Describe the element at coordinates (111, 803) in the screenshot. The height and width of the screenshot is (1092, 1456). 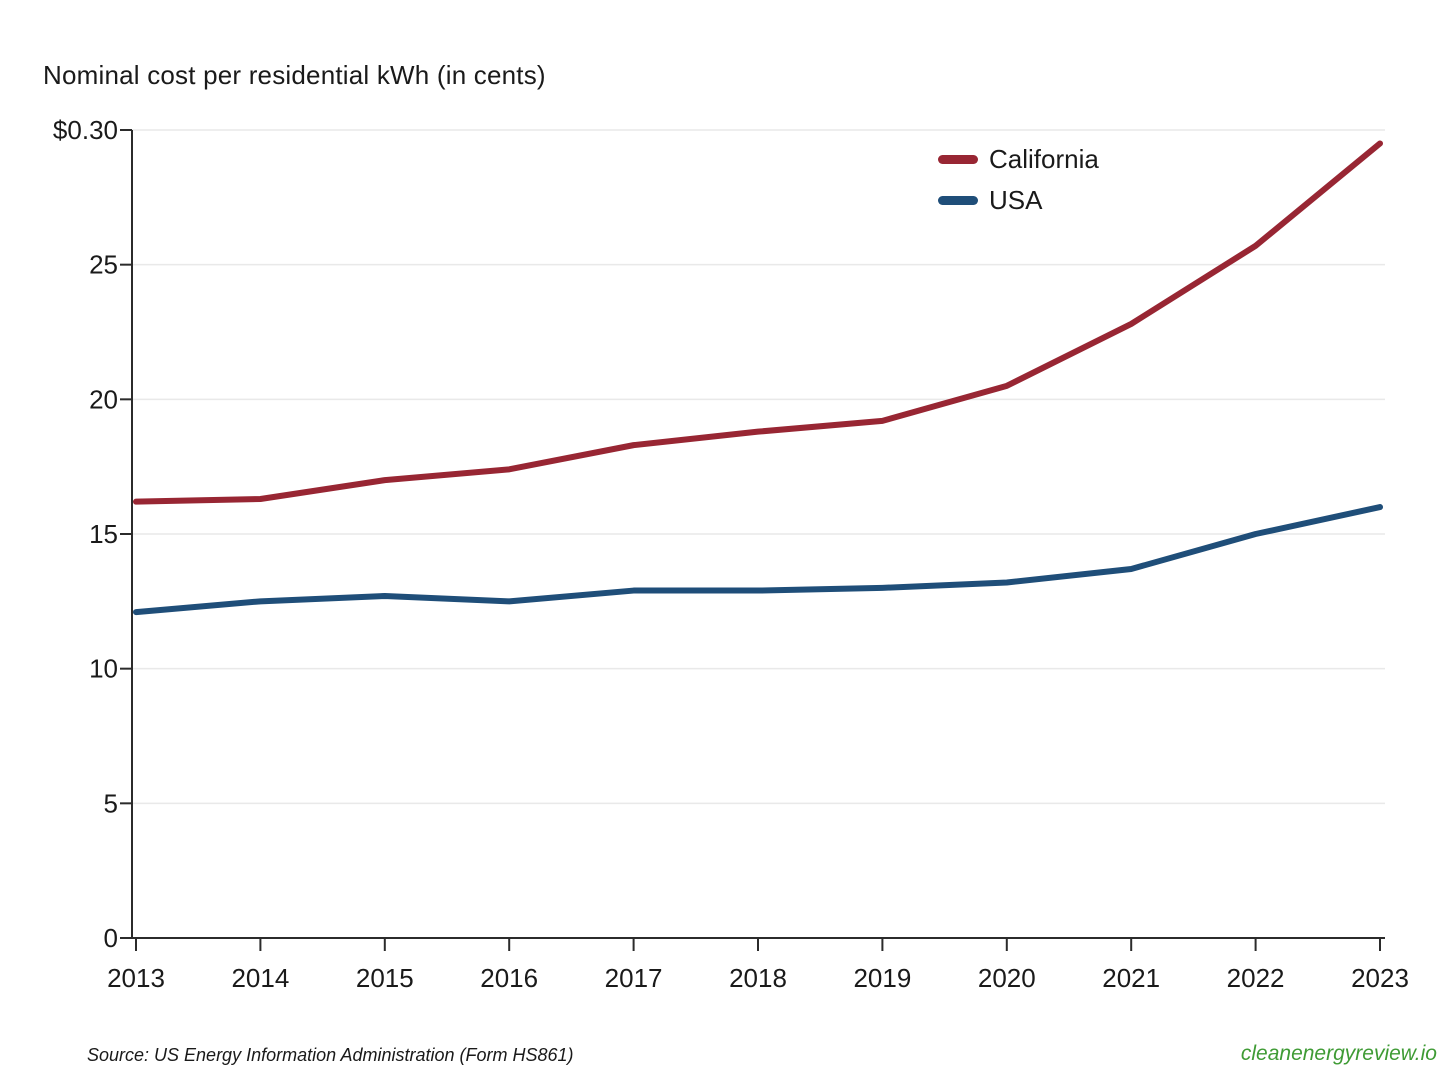
I see `y-tick-label: 5` at that location.